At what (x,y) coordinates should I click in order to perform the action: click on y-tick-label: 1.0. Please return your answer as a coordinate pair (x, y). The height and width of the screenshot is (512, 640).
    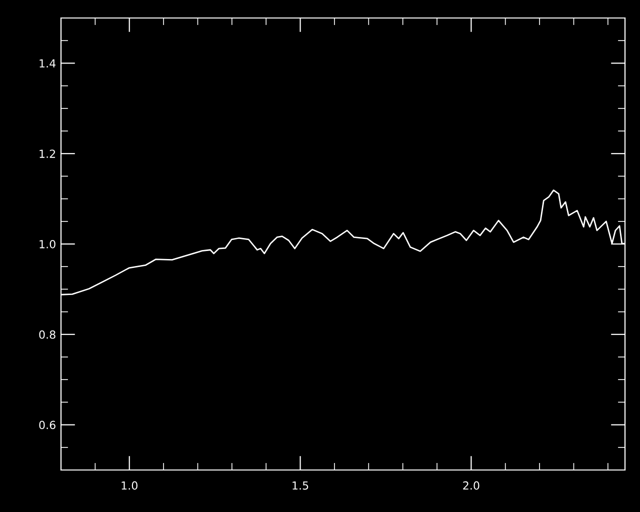
    Looking at the image, I should click on (48, 244).